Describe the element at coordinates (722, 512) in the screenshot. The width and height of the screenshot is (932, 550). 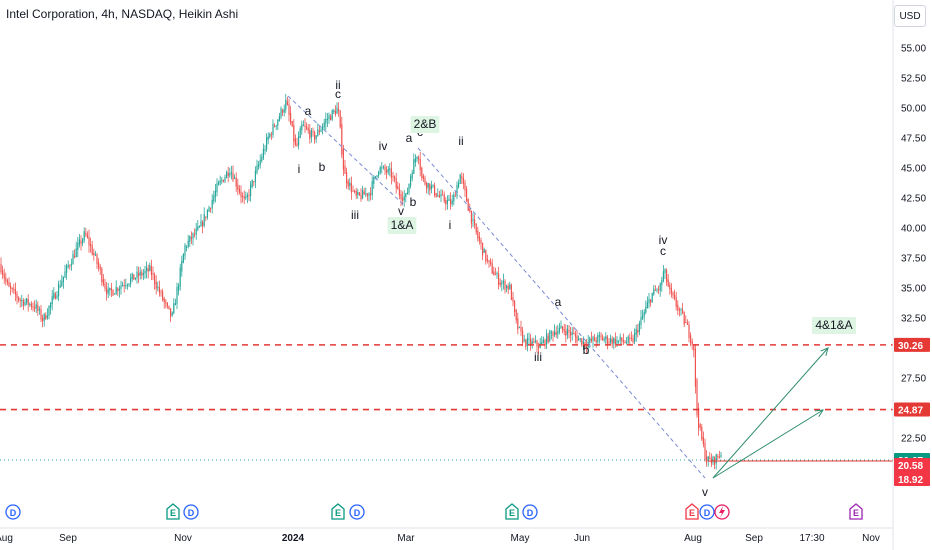
I see `lightning-icon` at that location.